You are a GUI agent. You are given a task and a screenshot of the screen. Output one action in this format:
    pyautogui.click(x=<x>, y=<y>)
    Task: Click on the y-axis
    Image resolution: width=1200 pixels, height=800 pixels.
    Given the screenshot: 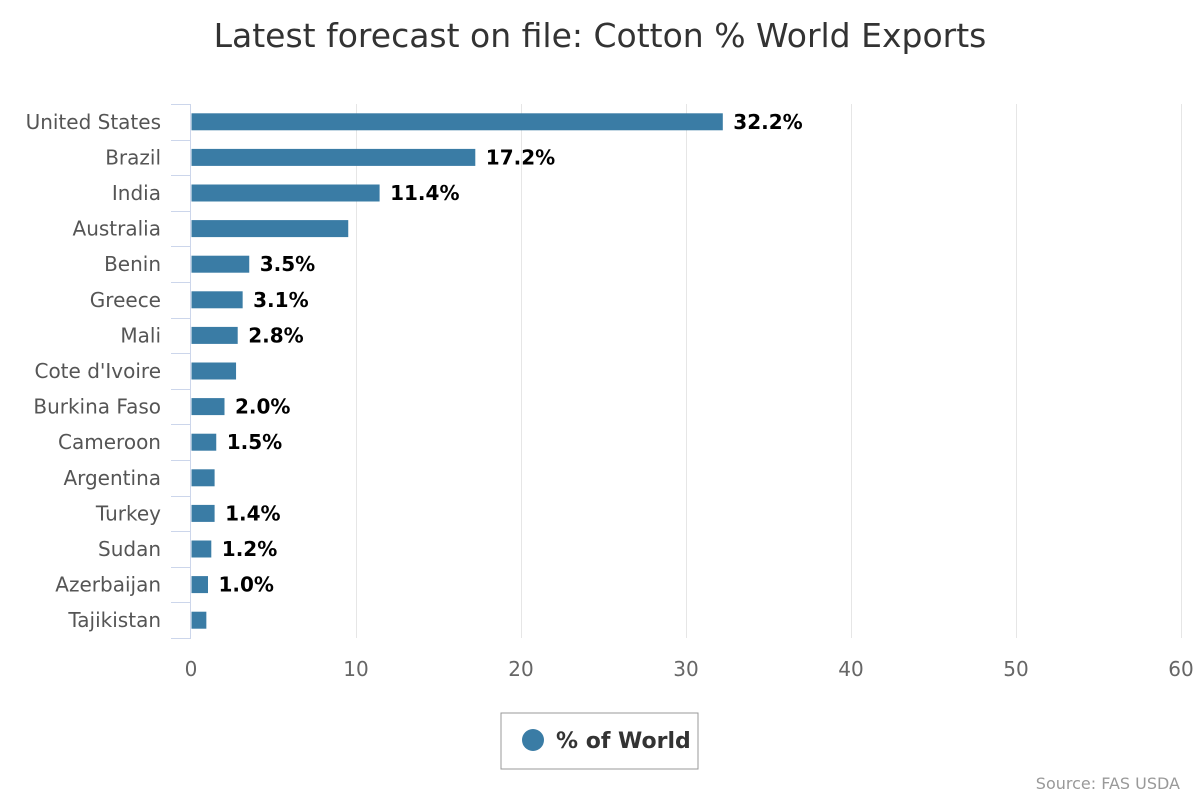 What is the action you would take?
    pyautogui.click(x=181, y=371)
    